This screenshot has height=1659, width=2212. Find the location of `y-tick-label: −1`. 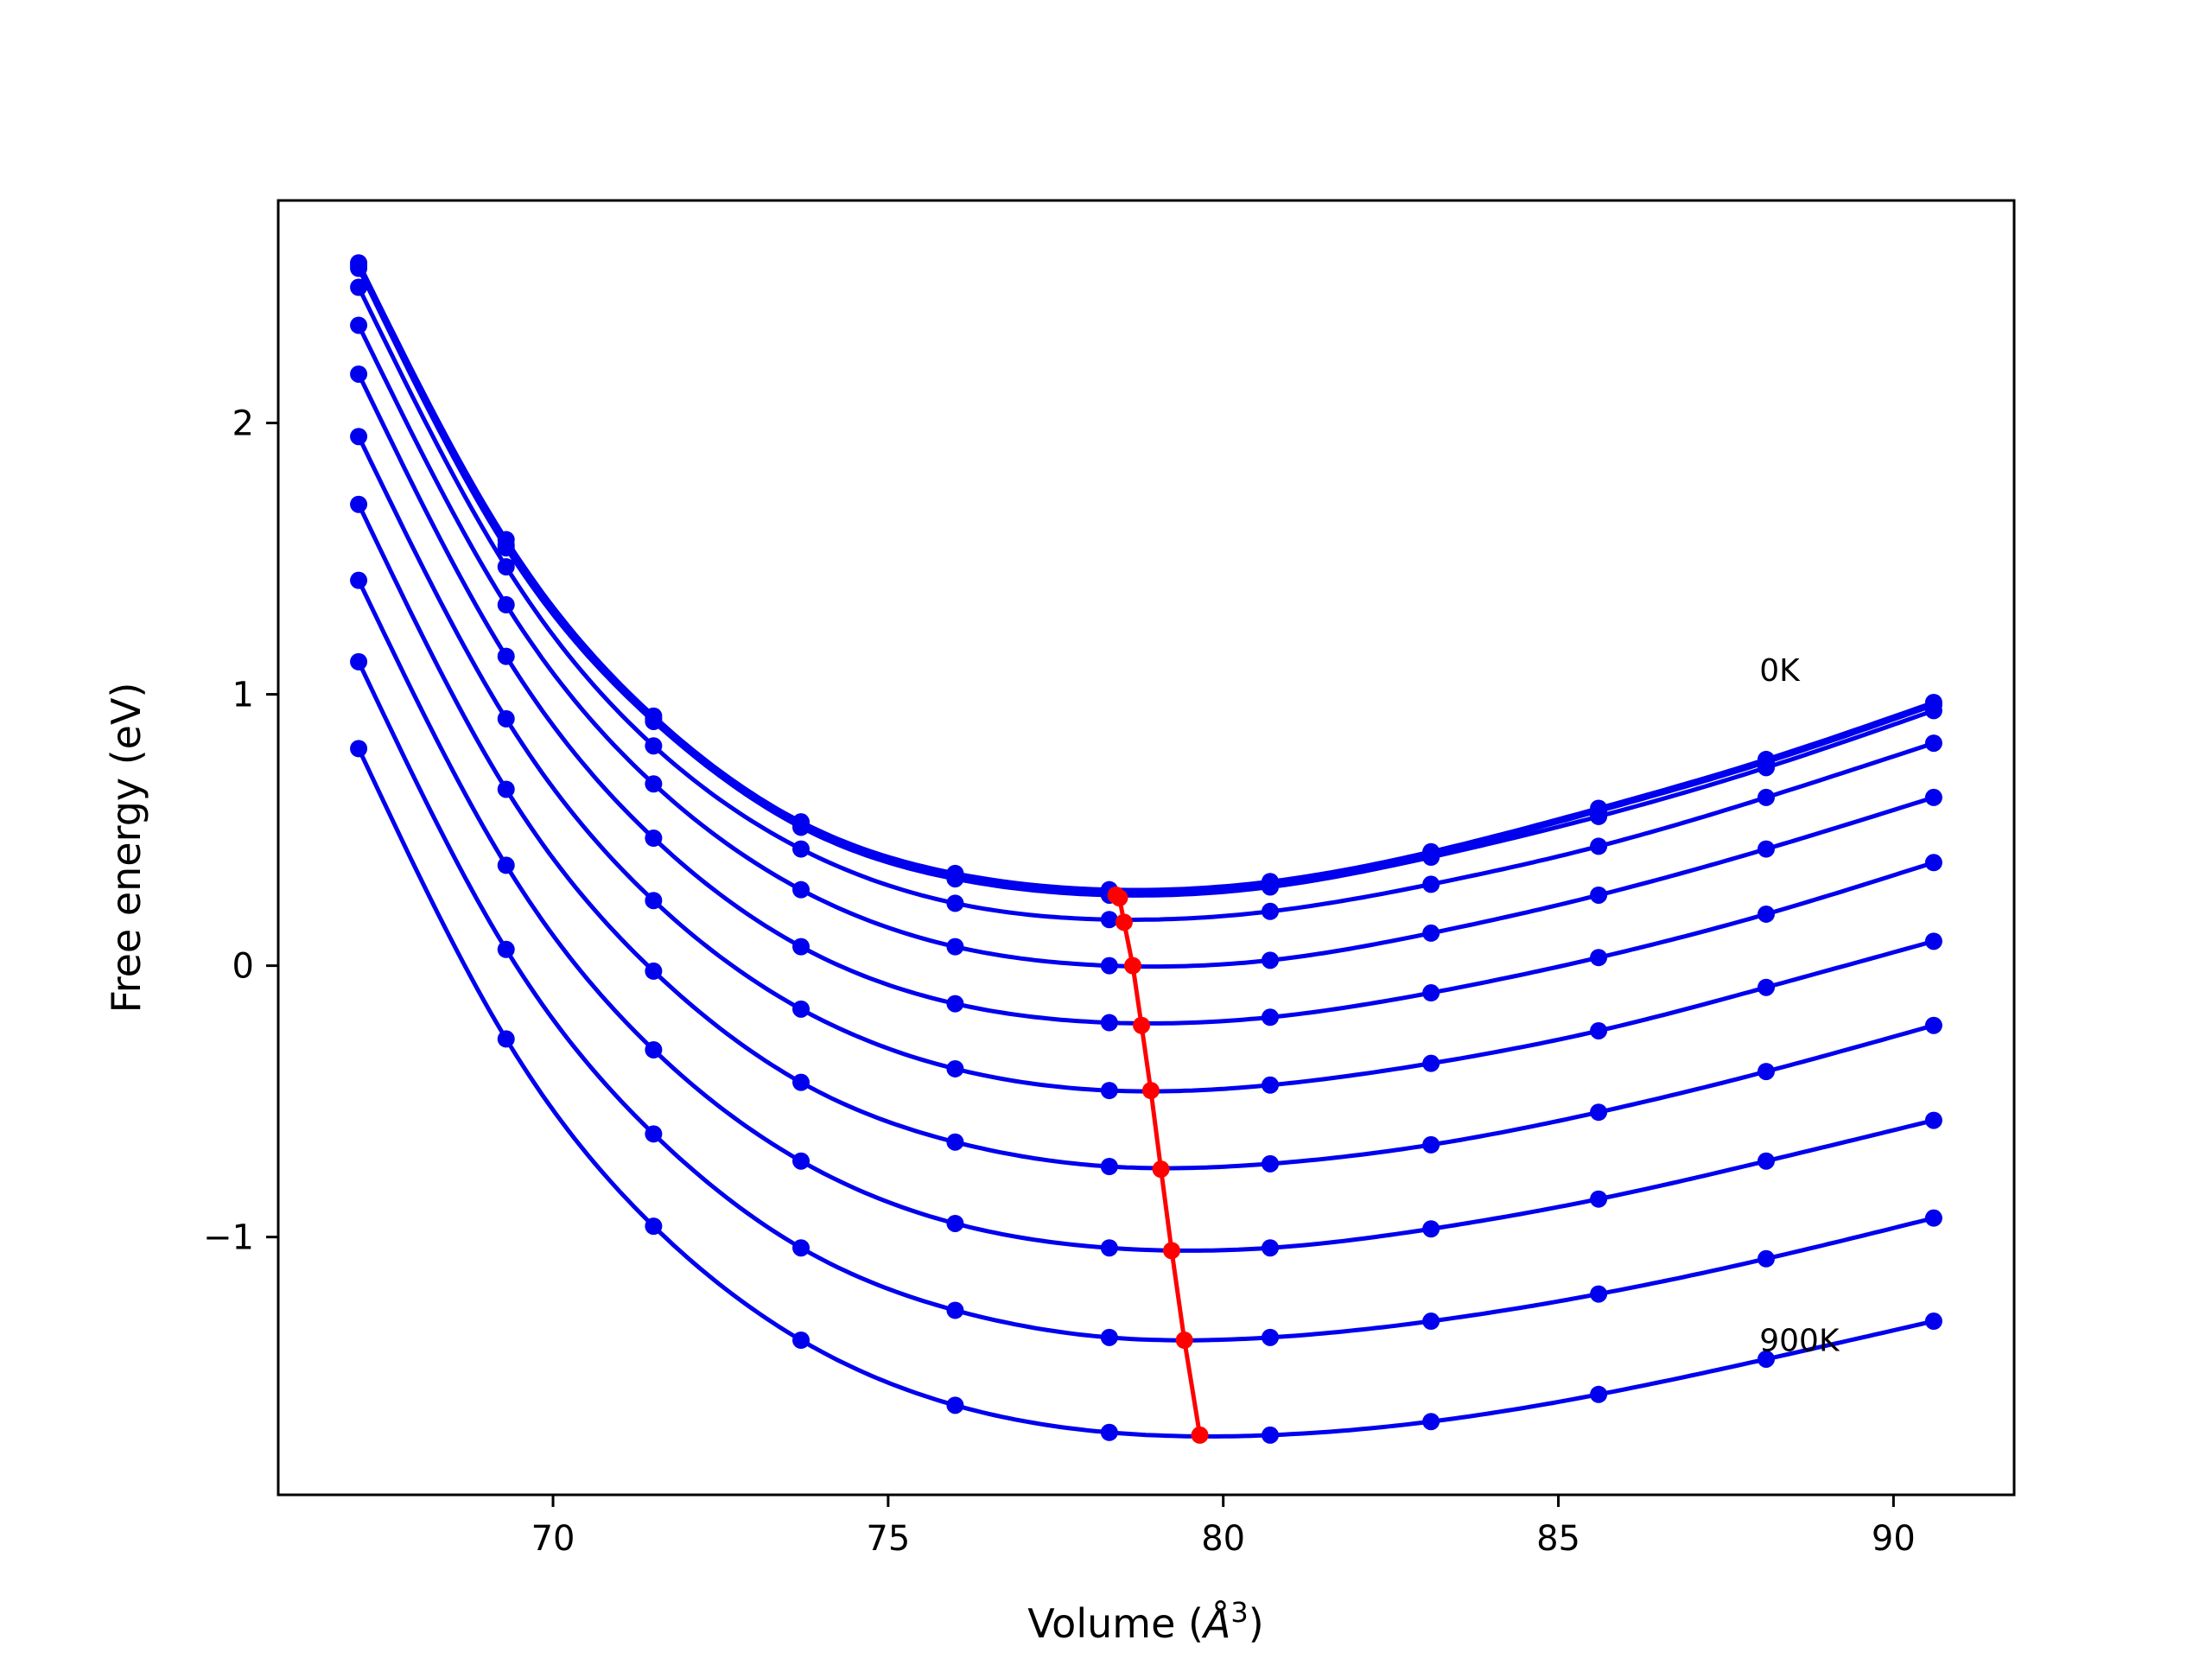

y-tick-label: −1 is located at coordinates (229, 1238).